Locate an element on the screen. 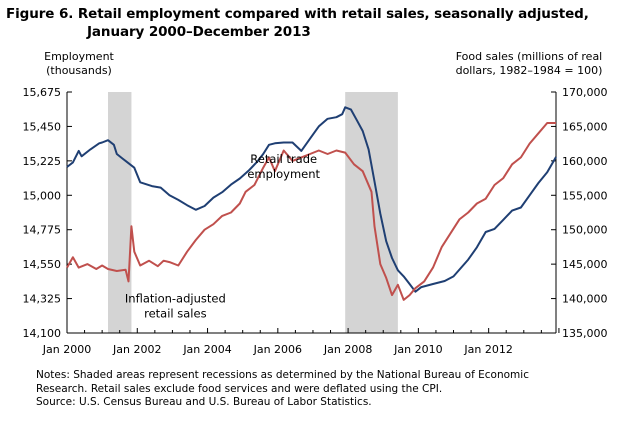 The height and width of the screenshot is (421, 625). employment-annotation: Retail trade is located at coordinates (283, 159).